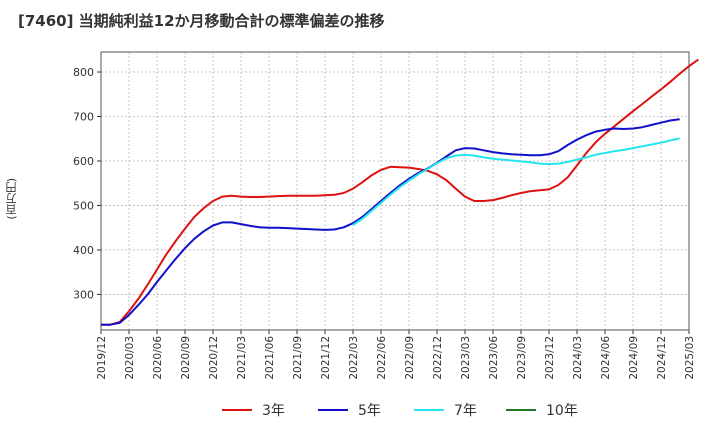 The image size is (720, 440). Describe the element at coordinates (369, 411) in the screenshot. I see `legend-label: 5年` at that location.